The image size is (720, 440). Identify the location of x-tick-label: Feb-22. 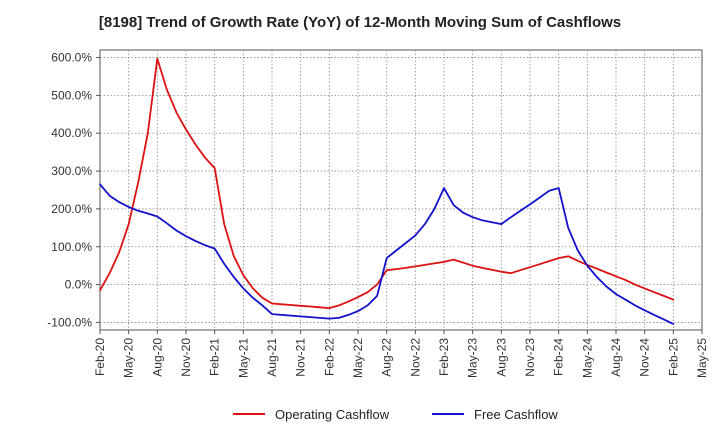
(329, 357).